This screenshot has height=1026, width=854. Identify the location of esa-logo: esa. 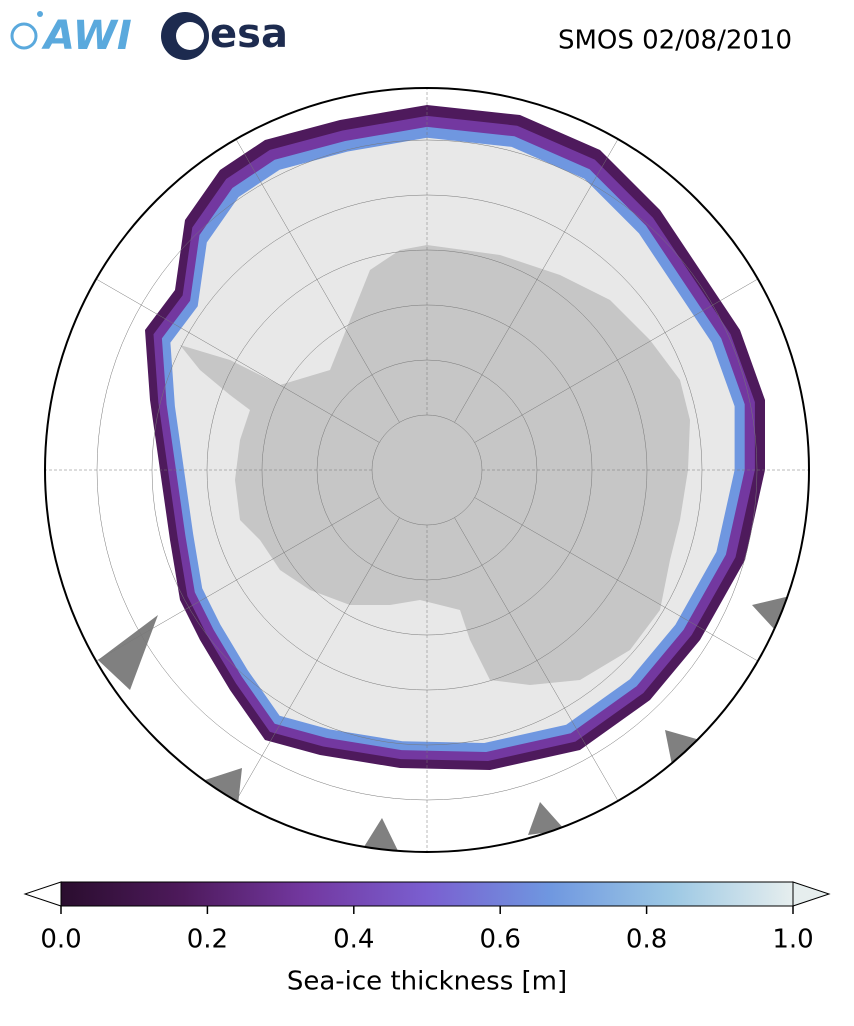
(224, 35).